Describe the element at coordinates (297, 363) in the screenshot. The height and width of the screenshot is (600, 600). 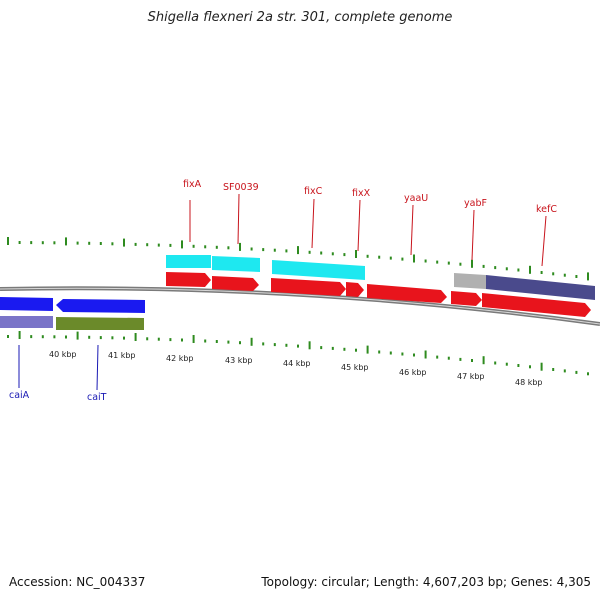
I see `scale-label: 44 kbp` at that location.